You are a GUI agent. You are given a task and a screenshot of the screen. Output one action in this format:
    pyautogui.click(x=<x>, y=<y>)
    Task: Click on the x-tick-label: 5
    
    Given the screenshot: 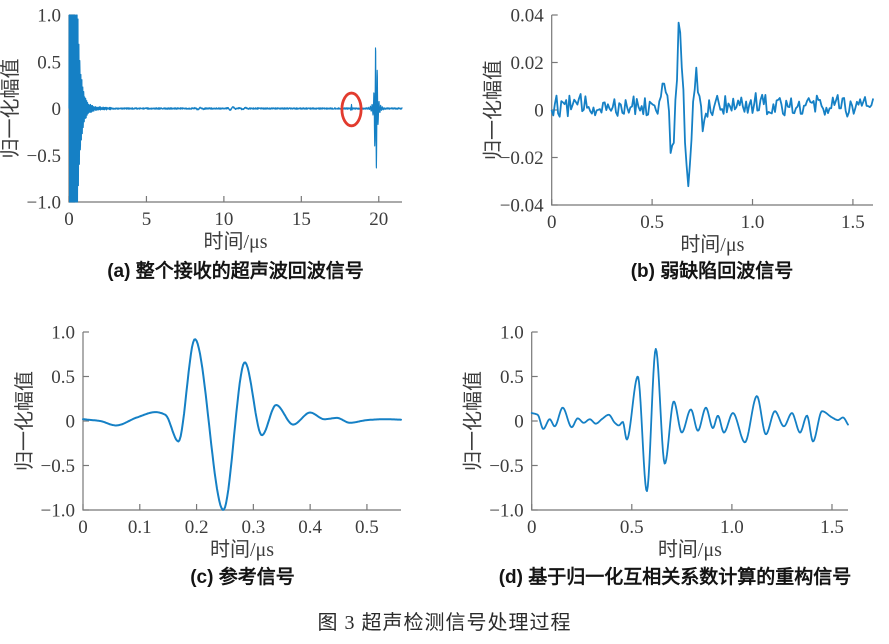 What is the action you would take?
    pyautogui.click(x=147, y=219)
    